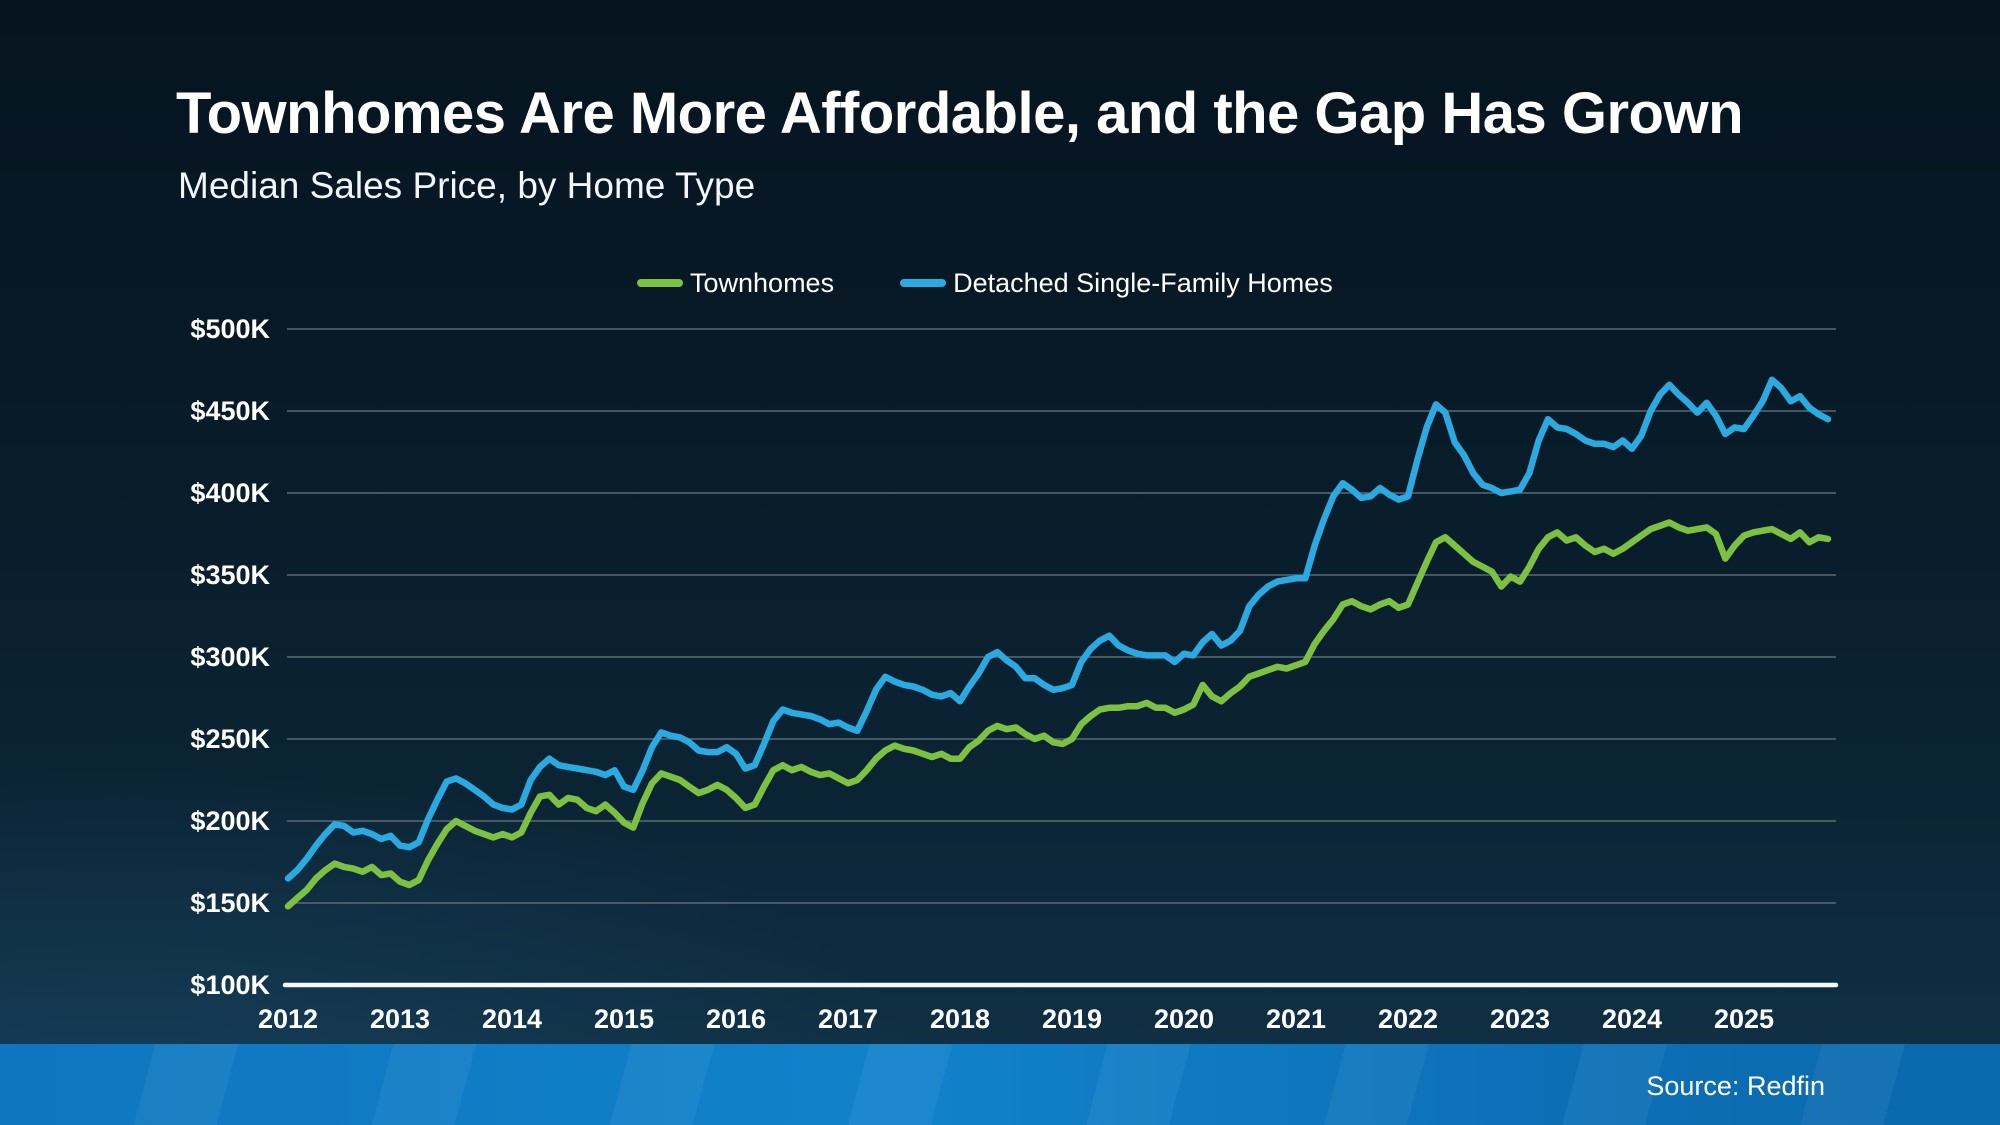 The image size is (2000, 1125). Describe the element at coordinates (923, 283) in the screenshot. I see `detached-line-swatch-icon` at that location.